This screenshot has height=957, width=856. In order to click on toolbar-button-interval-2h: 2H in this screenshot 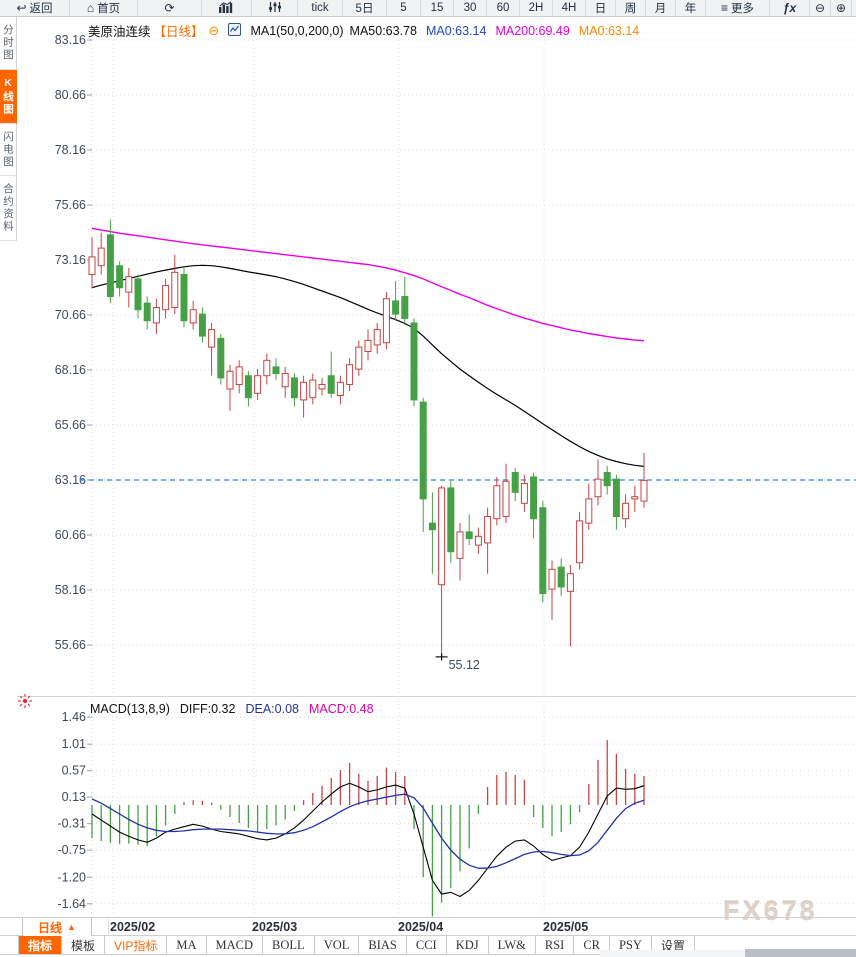, I will do `click(536, 8)`.